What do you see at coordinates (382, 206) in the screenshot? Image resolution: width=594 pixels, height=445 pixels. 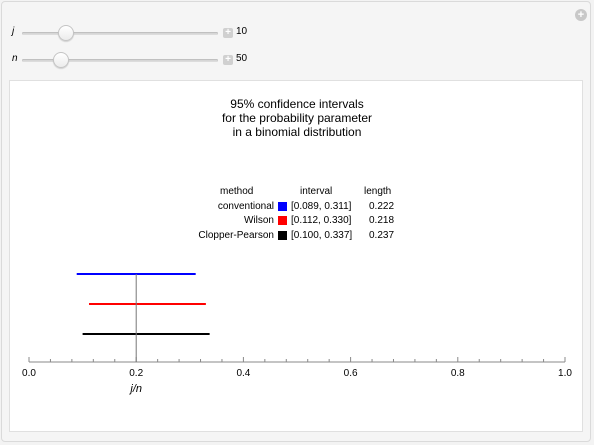 I see `row-length: 0.222` at bounding box center [382, 206].